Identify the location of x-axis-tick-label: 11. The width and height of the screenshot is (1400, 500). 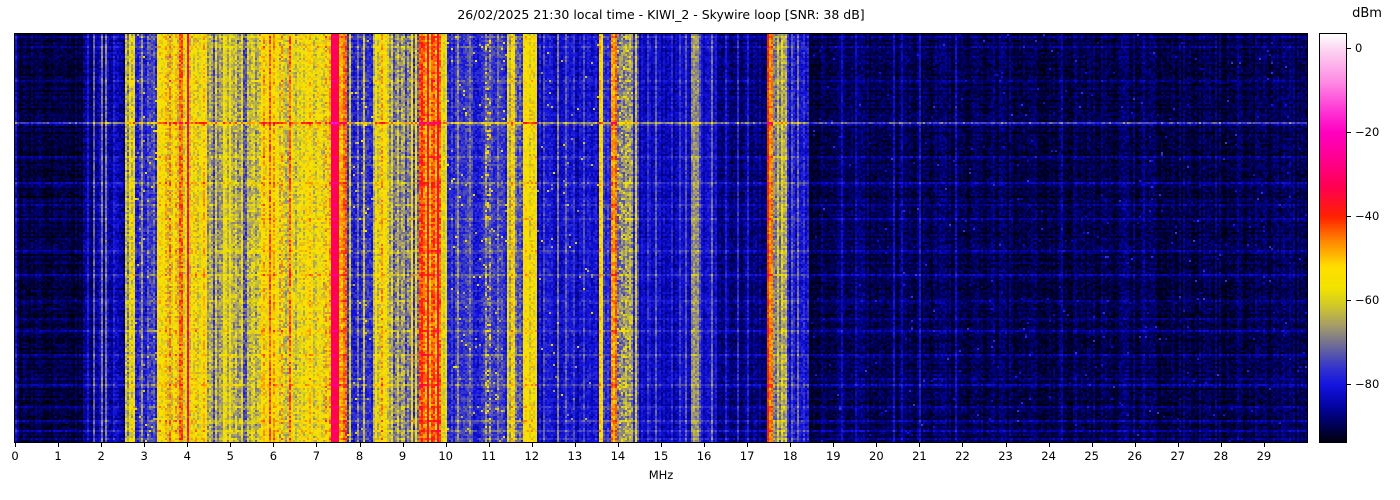
(489, 456).